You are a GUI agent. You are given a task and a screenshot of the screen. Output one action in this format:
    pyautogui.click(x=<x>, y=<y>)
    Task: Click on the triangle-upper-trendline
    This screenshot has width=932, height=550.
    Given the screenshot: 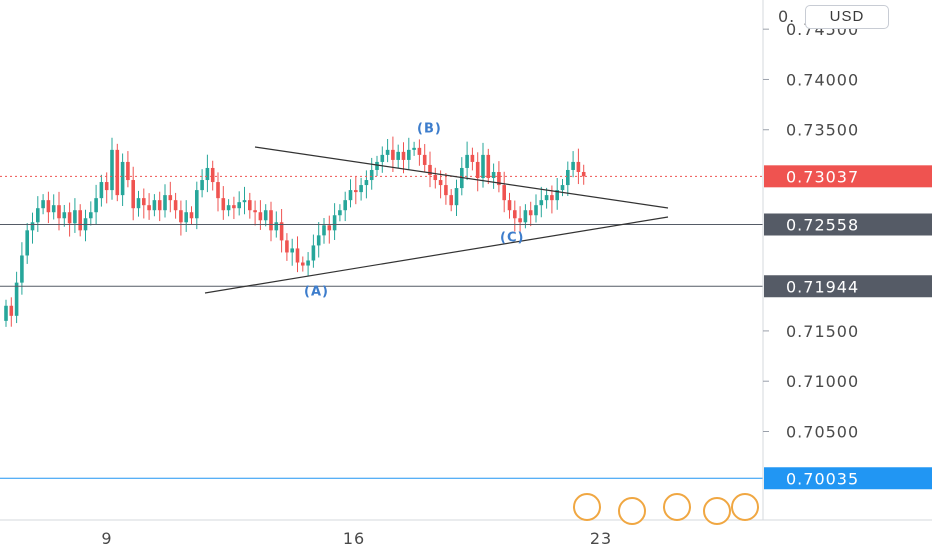 What is the action you would take?
    pyautogui.click(x=461, y=177)
    